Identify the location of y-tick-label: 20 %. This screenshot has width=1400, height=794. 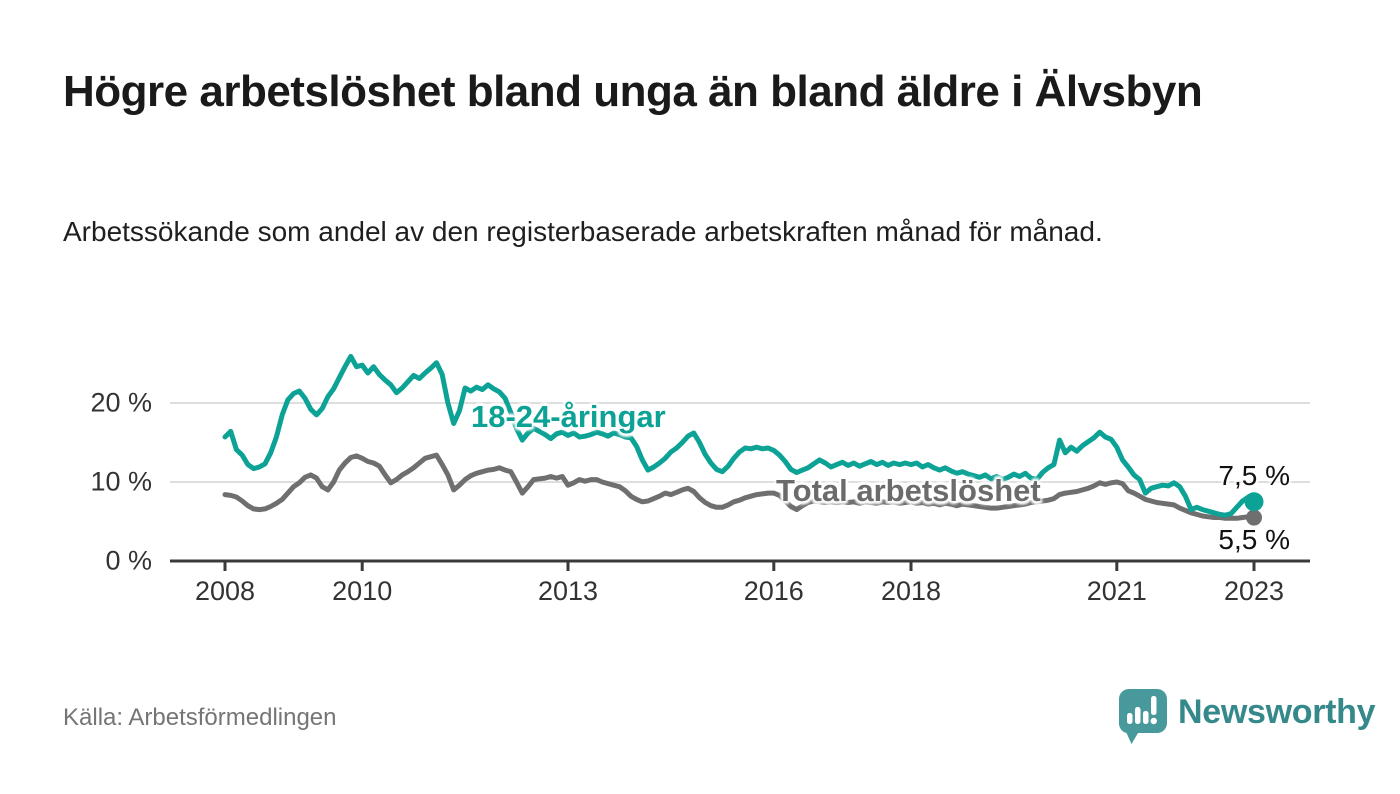
(121, 402).